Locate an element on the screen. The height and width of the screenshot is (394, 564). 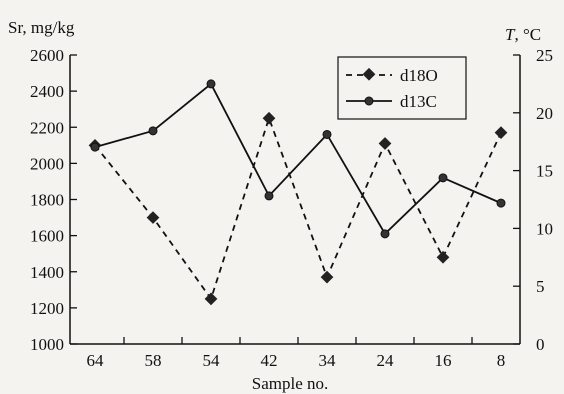
x-tick-label: 64 is located at coordinates (96, 360).